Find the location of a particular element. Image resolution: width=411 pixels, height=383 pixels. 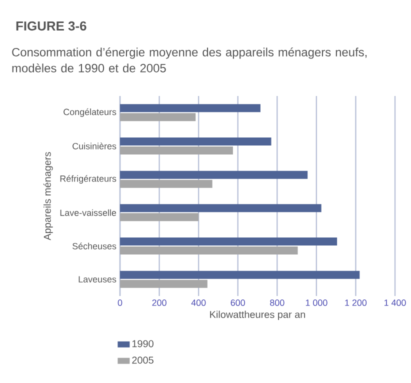

y-axis-title: Appareils ménagers is located at coordinates (48, 196).